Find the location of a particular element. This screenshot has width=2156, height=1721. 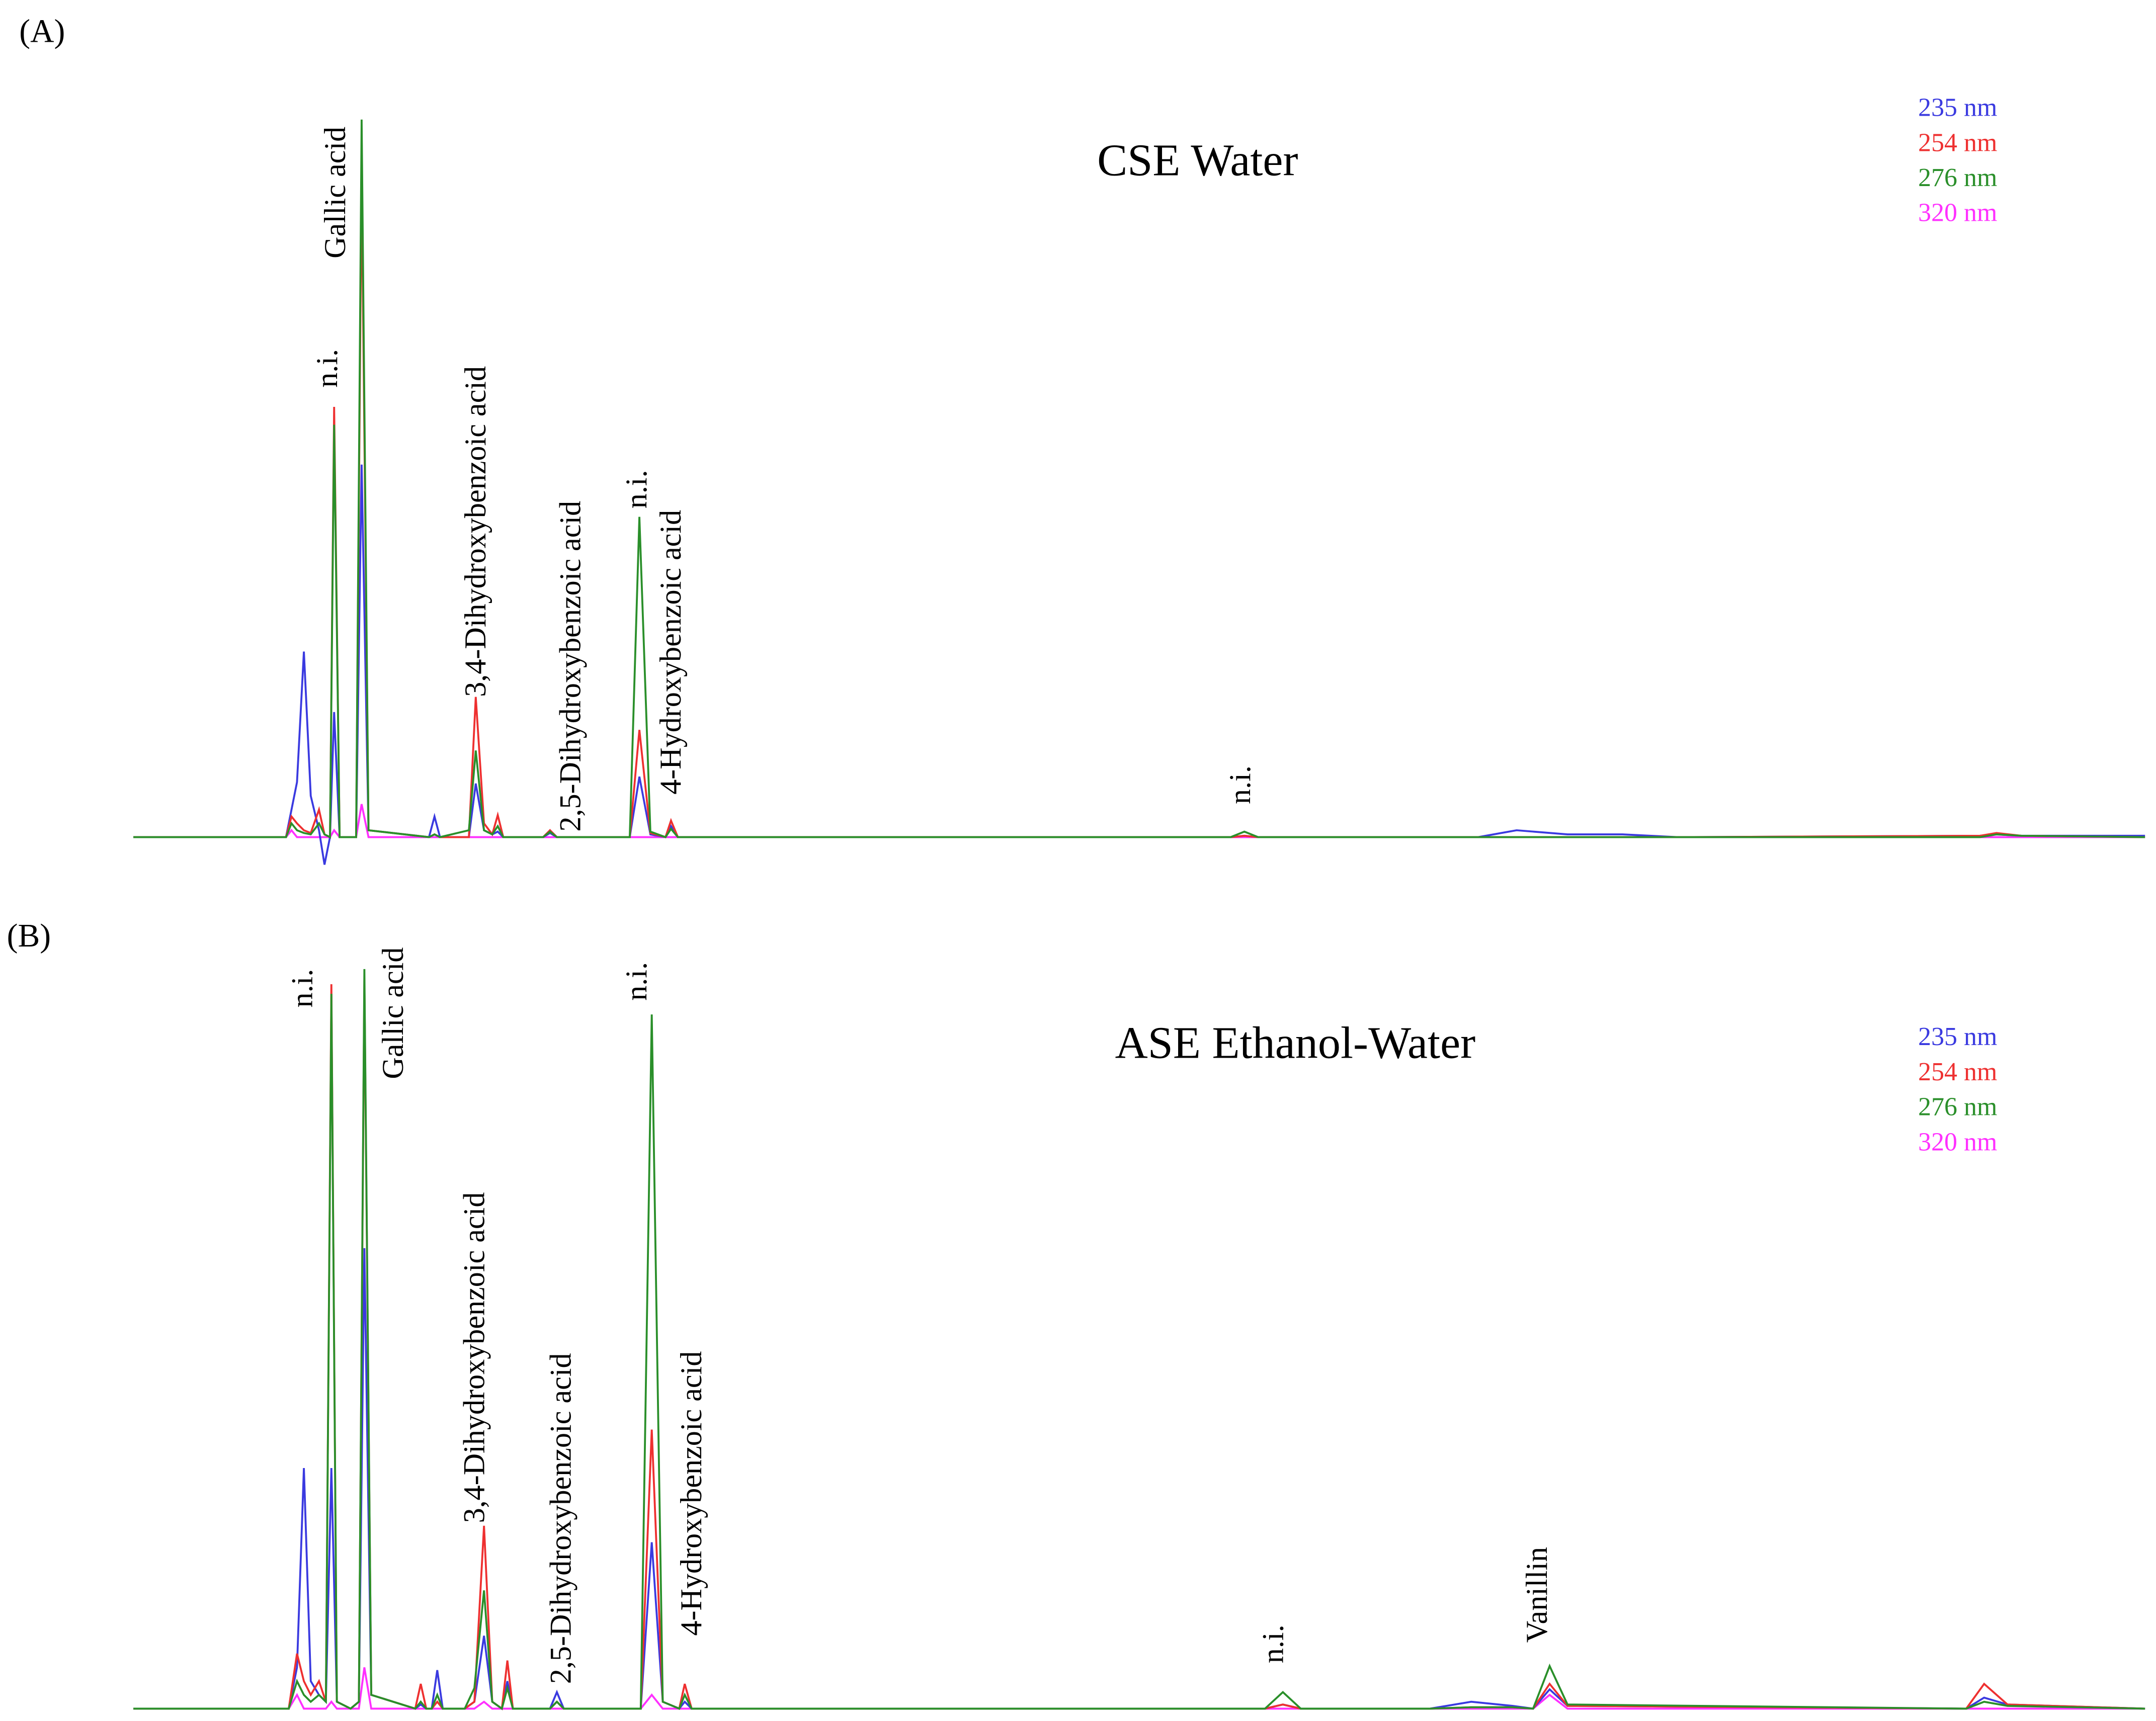

trace is located at coordinates (1139, 1688).